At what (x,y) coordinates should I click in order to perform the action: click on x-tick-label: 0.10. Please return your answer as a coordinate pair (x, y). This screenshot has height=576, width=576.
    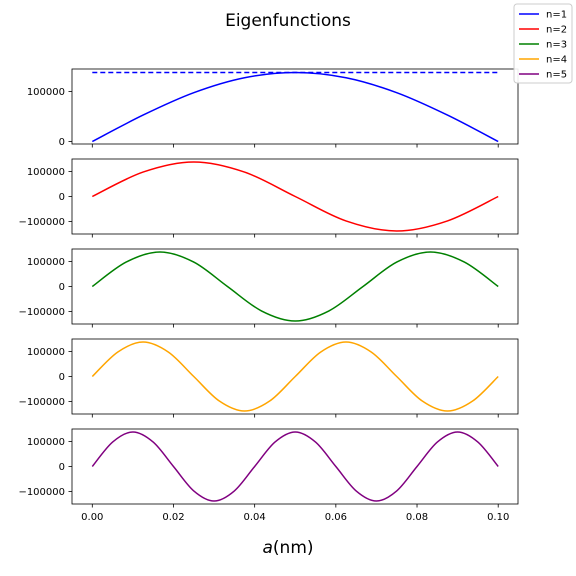
    Looking at the image, I should click on (498, 517).